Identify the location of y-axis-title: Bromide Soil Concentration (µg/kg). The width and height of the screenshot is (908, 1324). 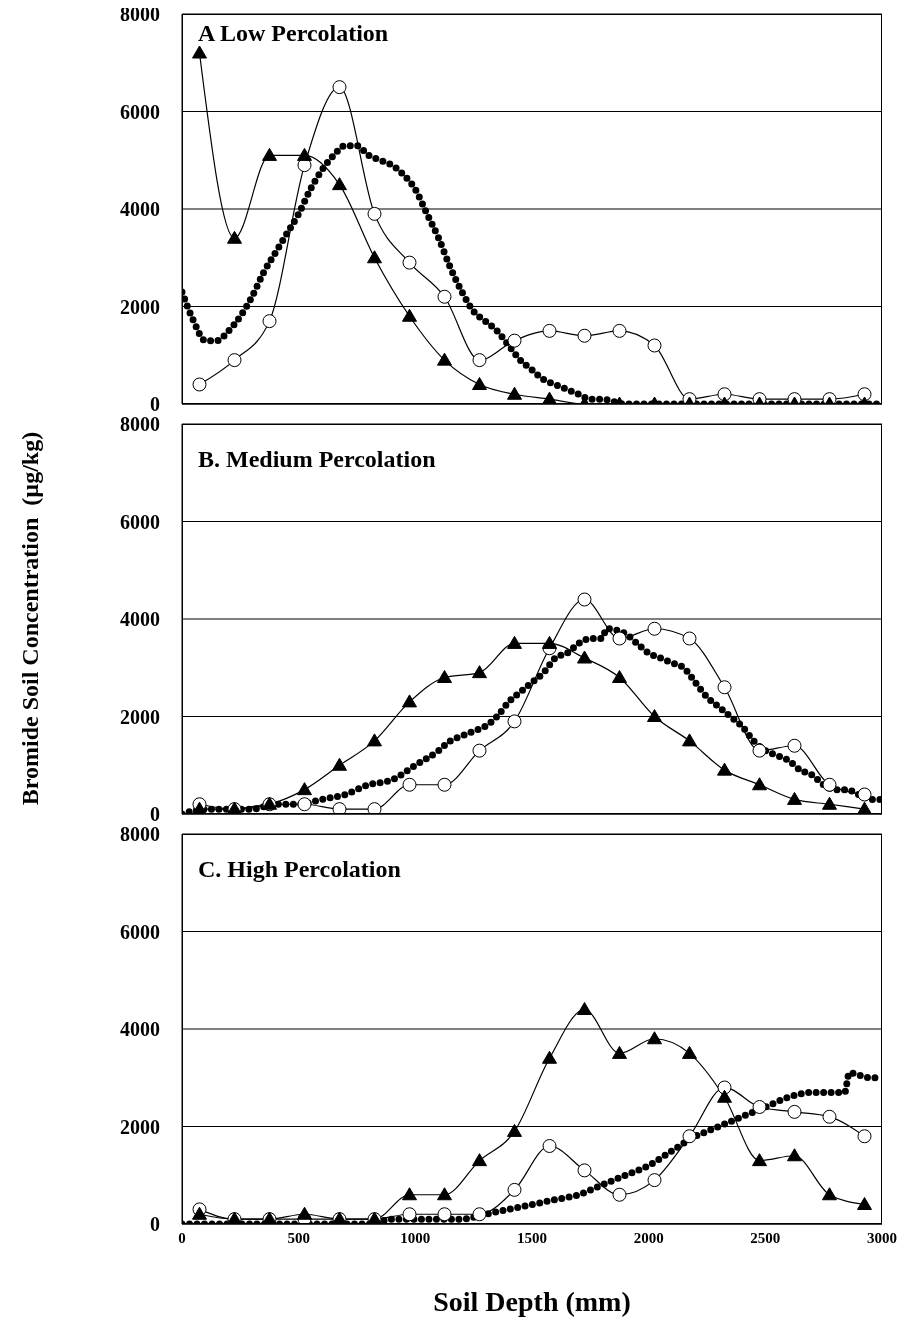
(30, 619).